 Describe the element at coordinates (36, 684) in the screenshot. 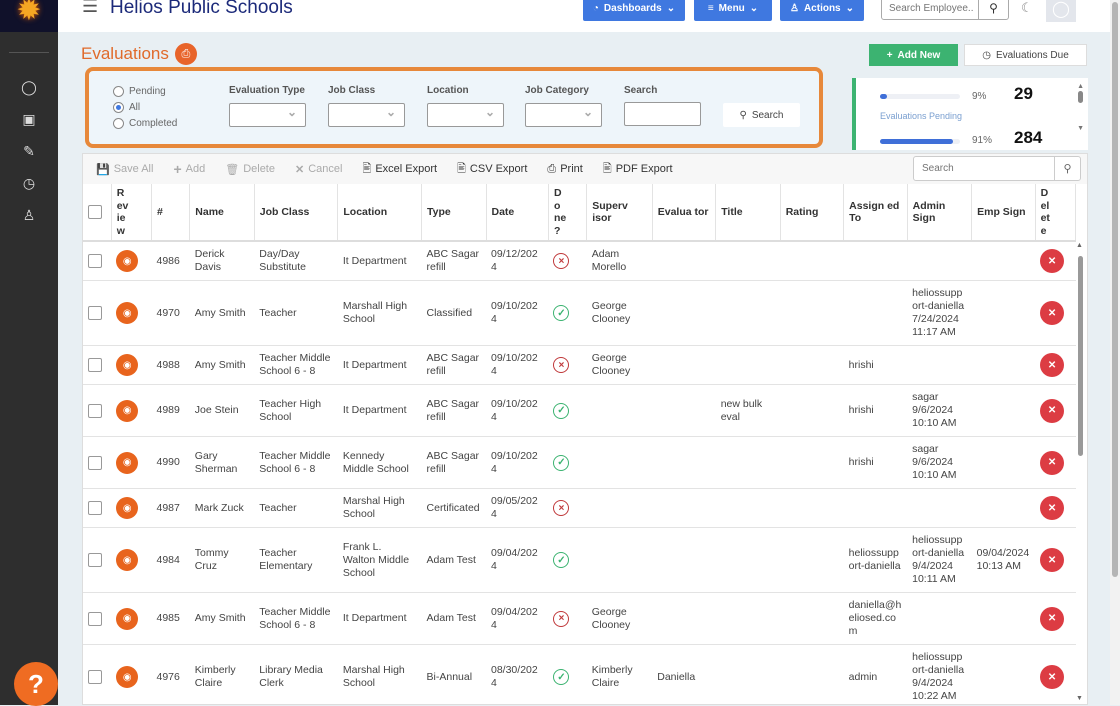

I see `help-button: ?` at that location.